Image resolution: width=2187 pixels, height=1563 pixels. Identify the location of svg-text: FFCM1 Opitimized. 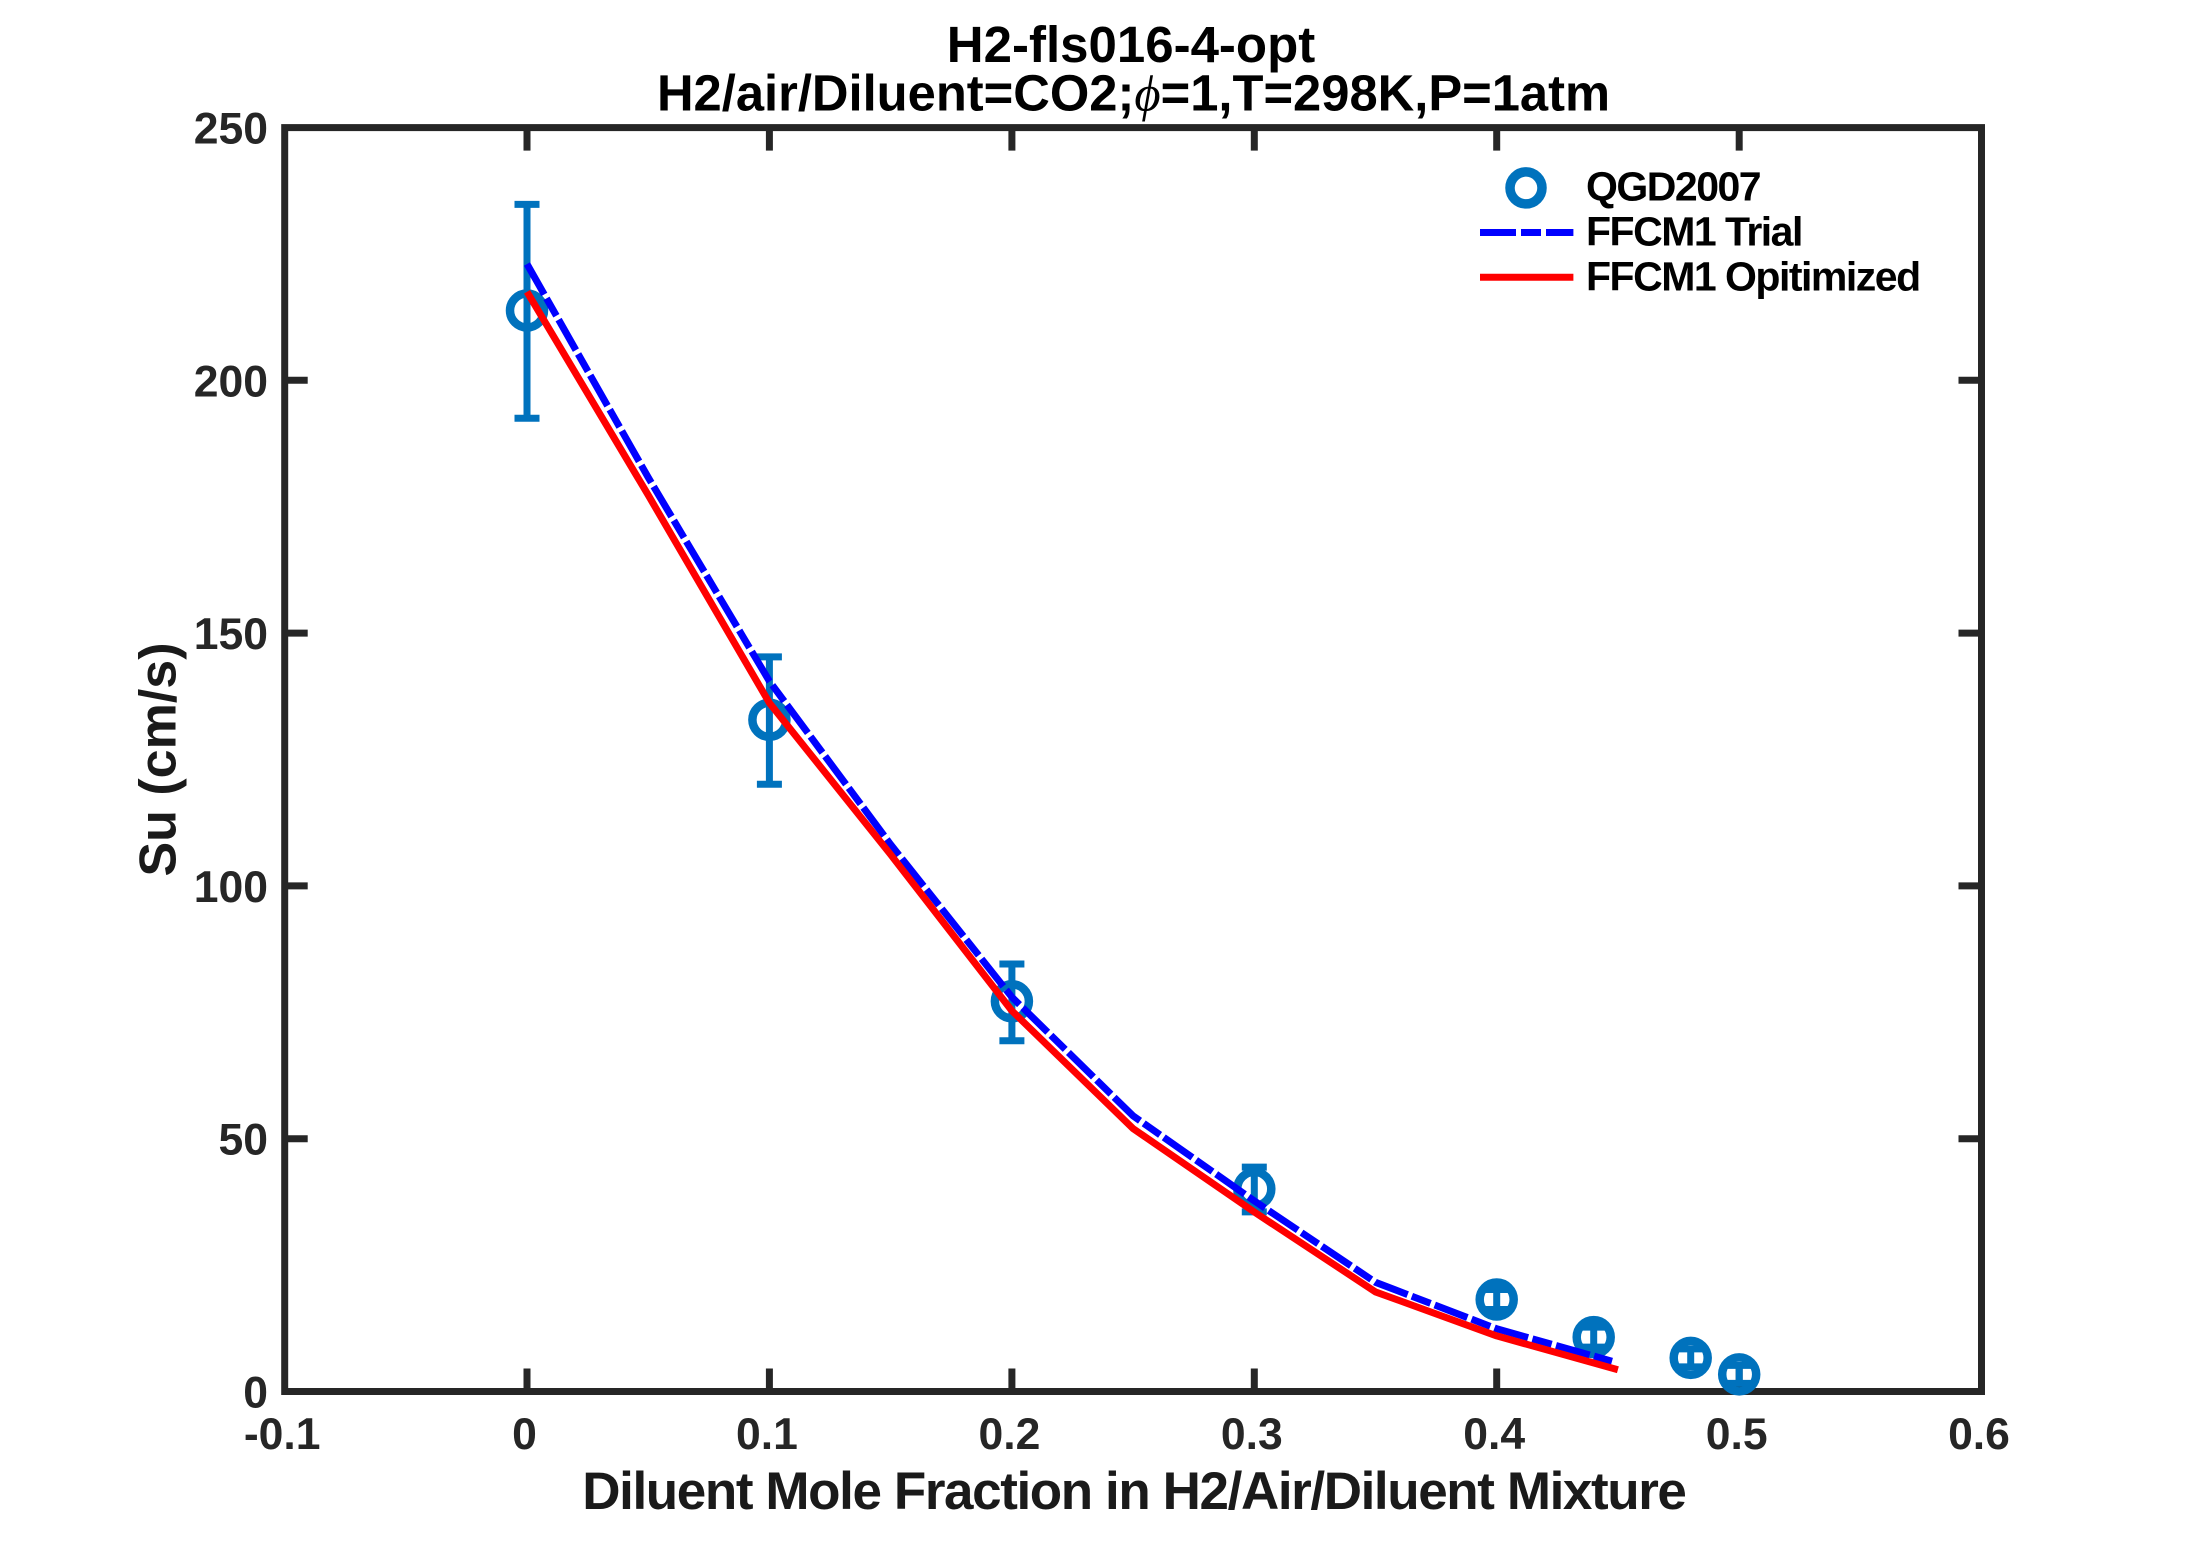
(1753, 276).